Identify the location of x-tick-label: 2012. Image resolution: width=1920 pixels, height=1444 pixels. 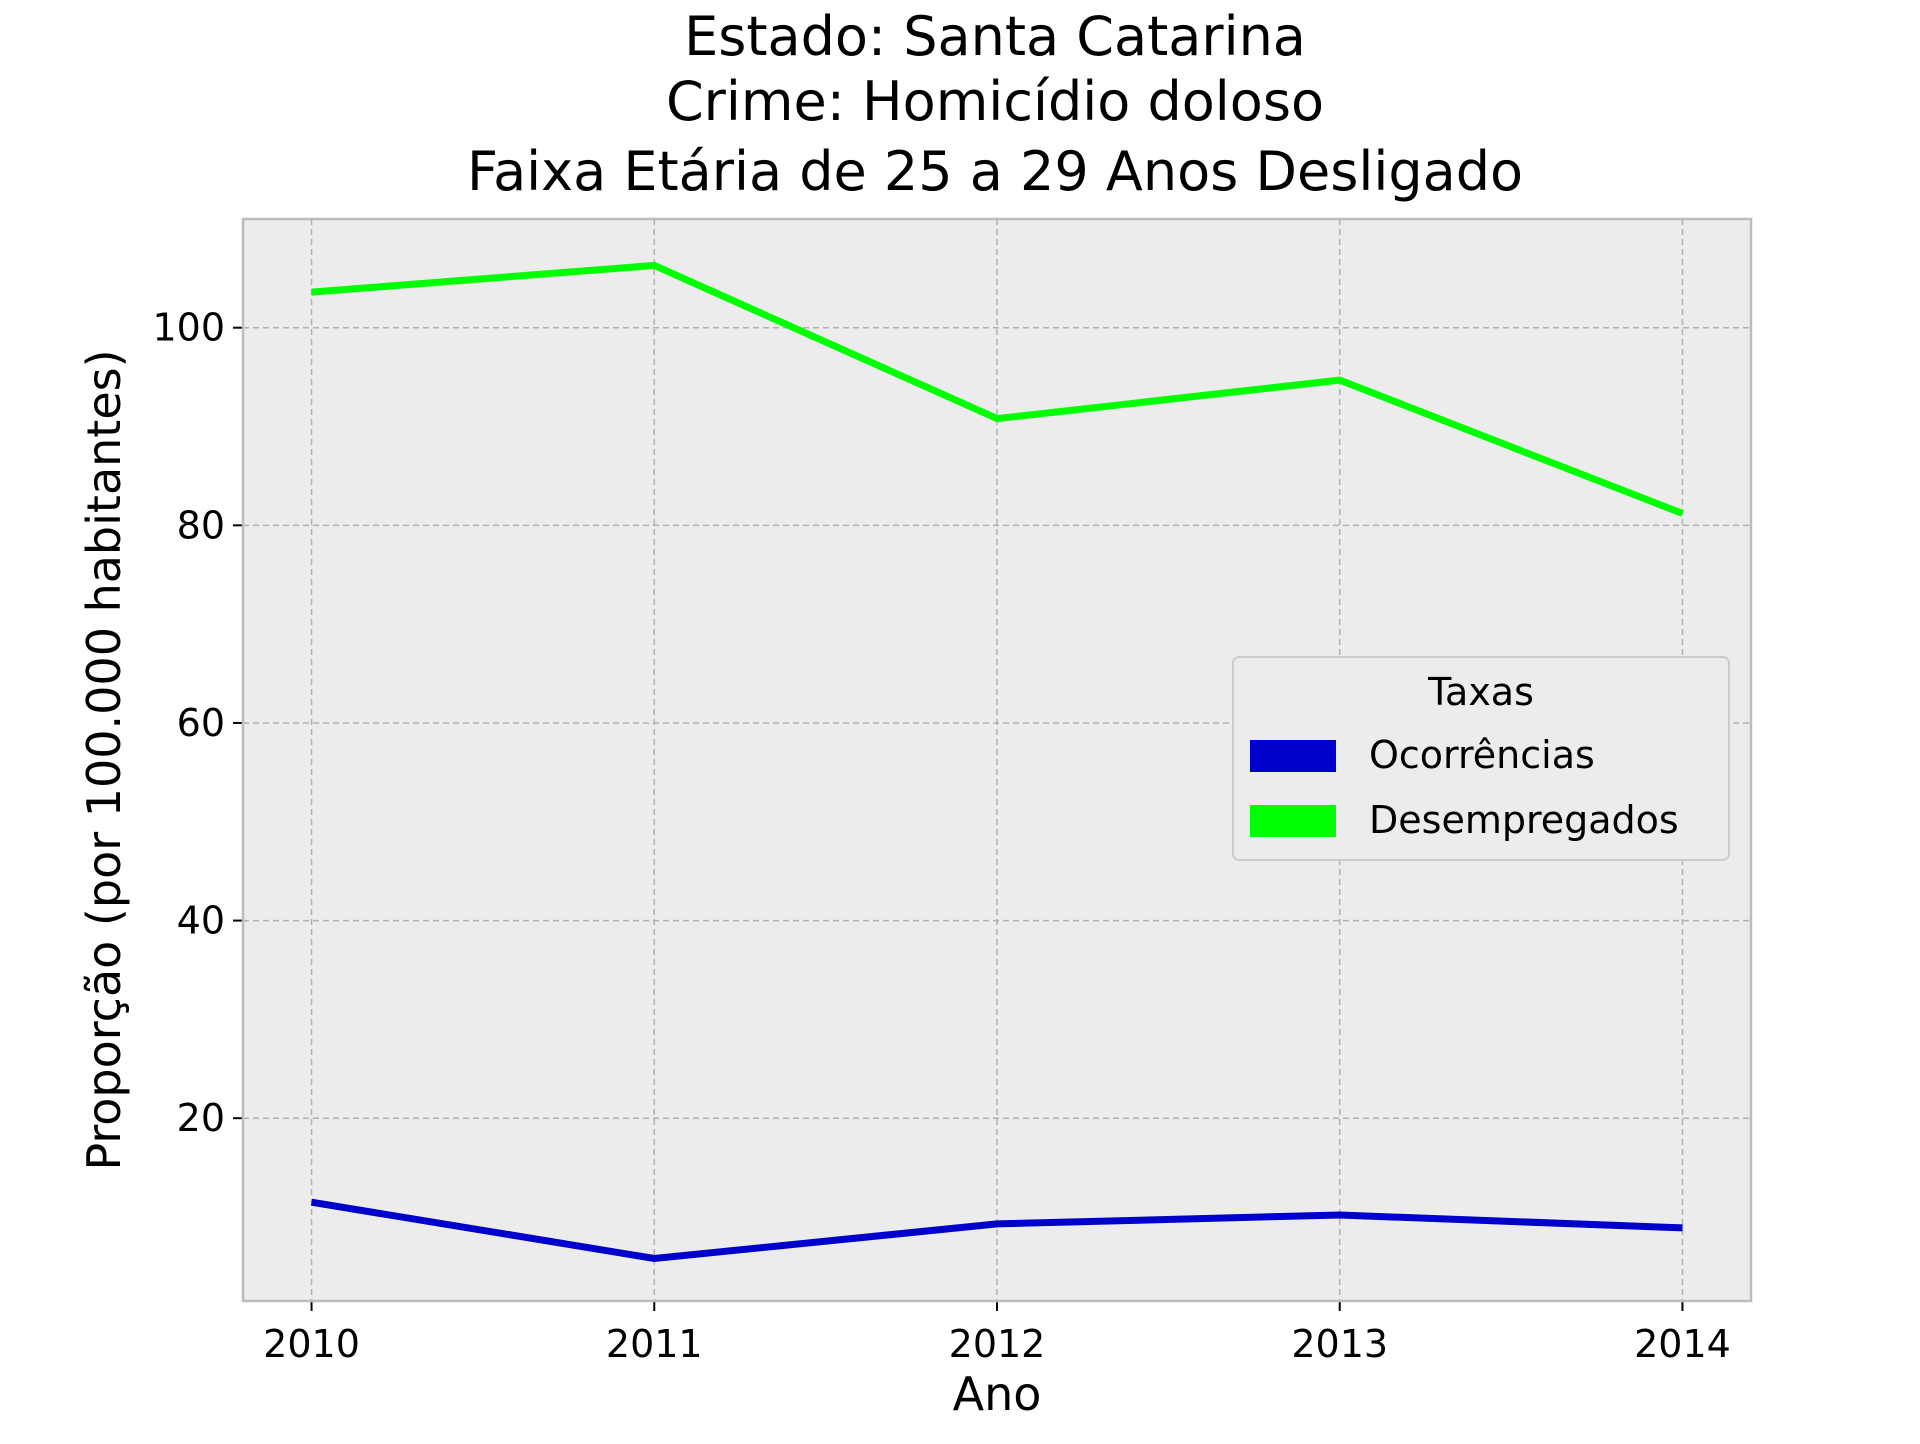
(997, 1344).